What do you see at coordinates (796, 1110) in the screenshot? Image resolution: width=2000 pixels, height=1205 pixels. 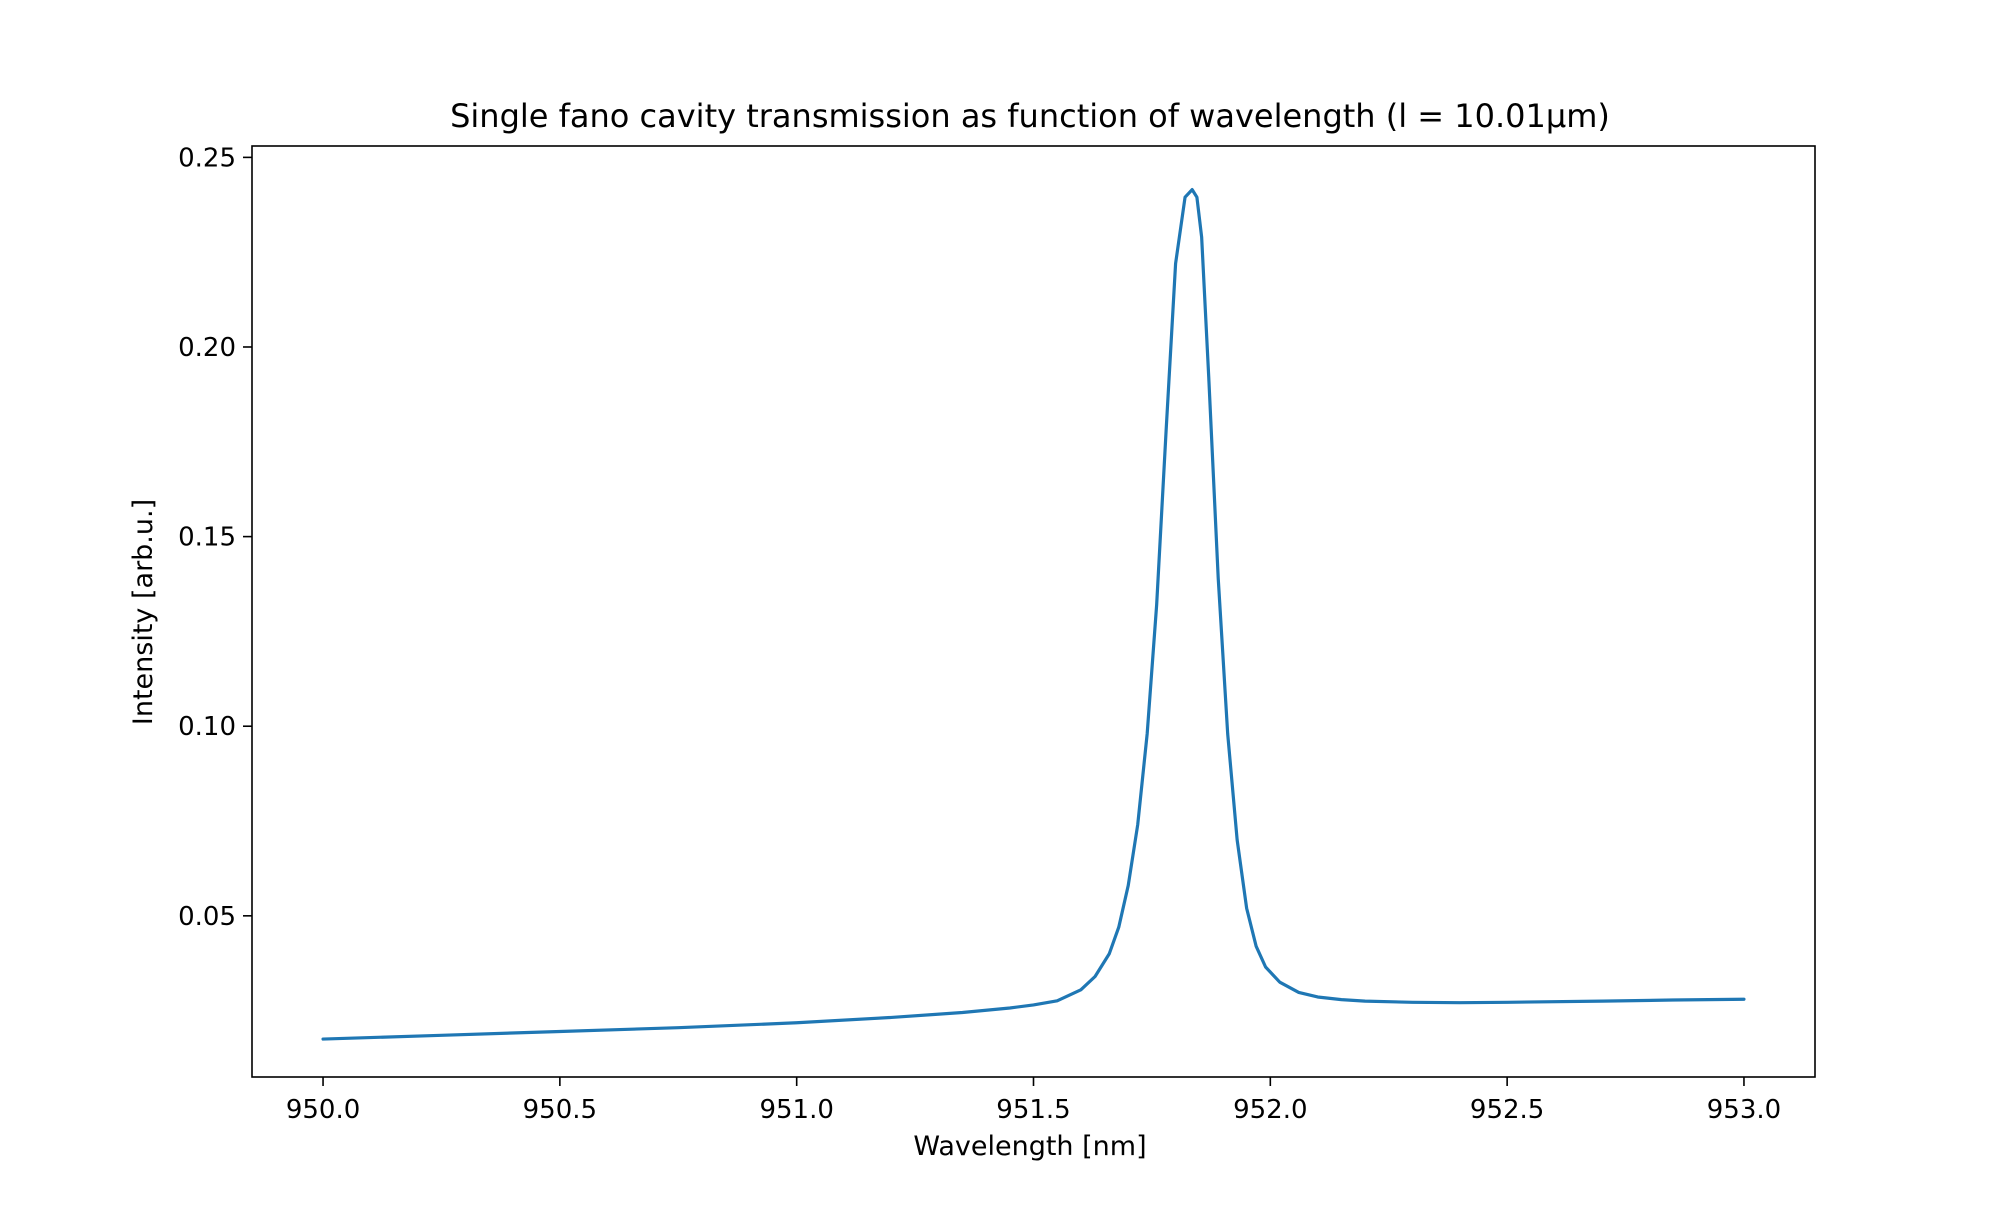 I see `x-tick-label: 951.0` at bounding box center [796, 1110].